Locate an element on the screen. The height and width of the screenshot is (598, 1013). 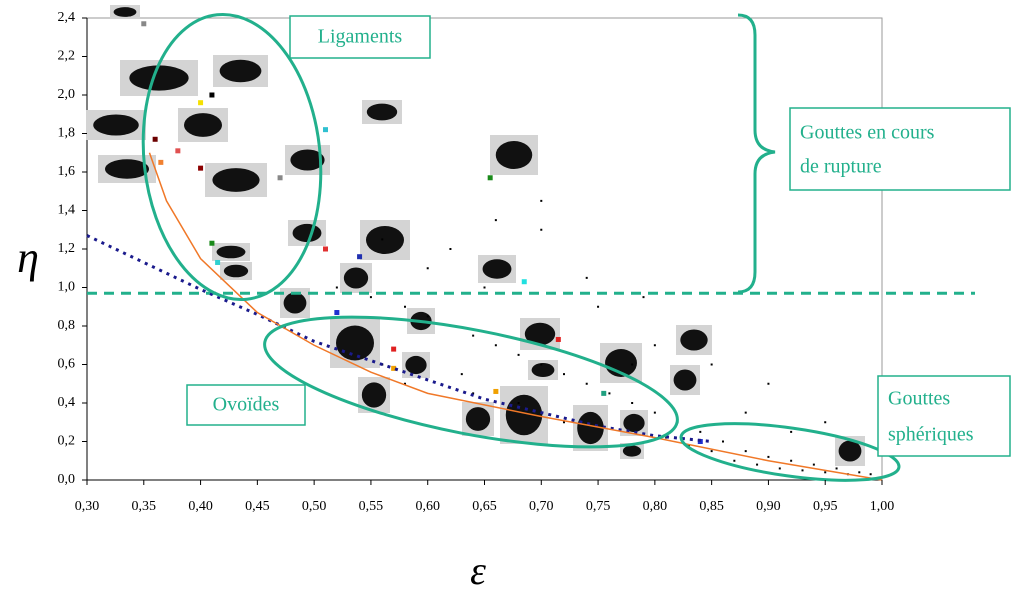
x-tick-label: 0,95 is located at coordinates (825, 506).